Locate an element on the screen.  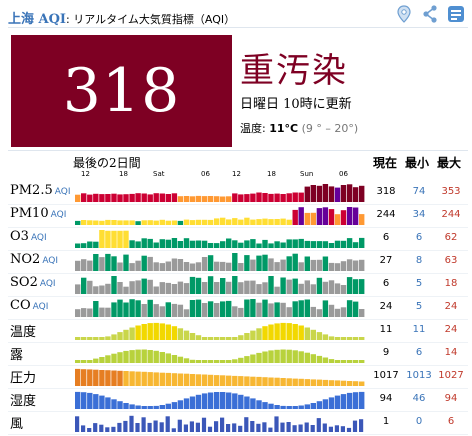
row-max-value: 18 is located at coordinates (451, 283).